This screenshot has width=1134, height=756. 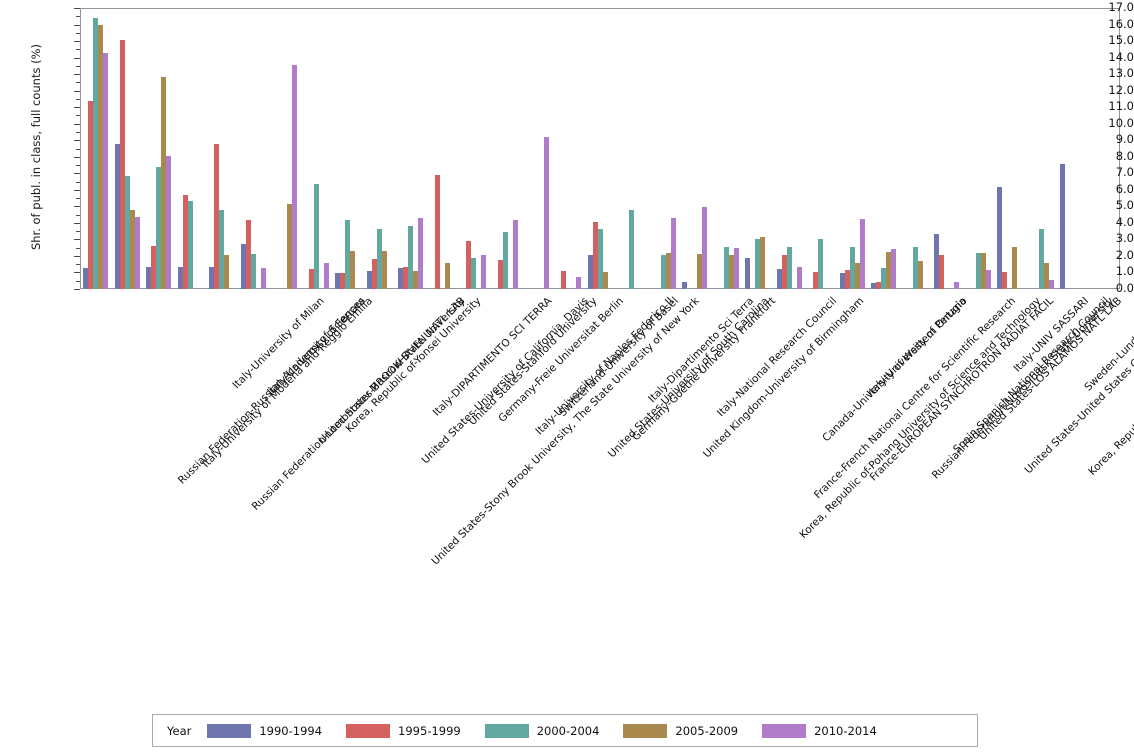 What do you see at coordinates (845, 730) in the screenshot?
I see `legend-label: 2010-2014` at bounding box center [845, 730].